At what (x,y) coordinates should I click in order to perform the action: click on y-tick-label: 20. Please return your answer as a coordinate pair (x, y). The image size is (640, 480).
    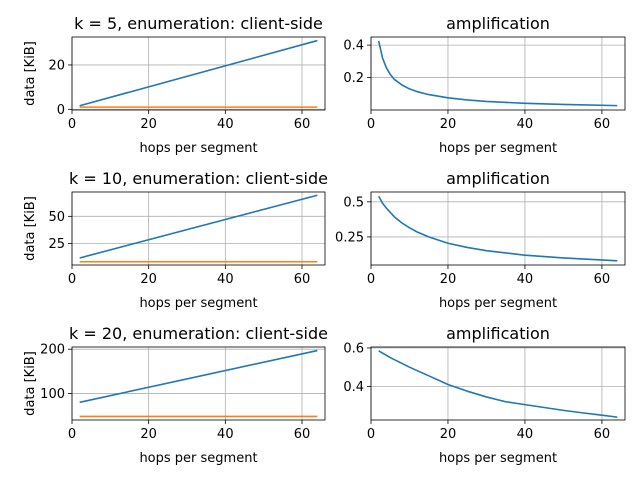
    Looking at the image, I should click on (56, 65).